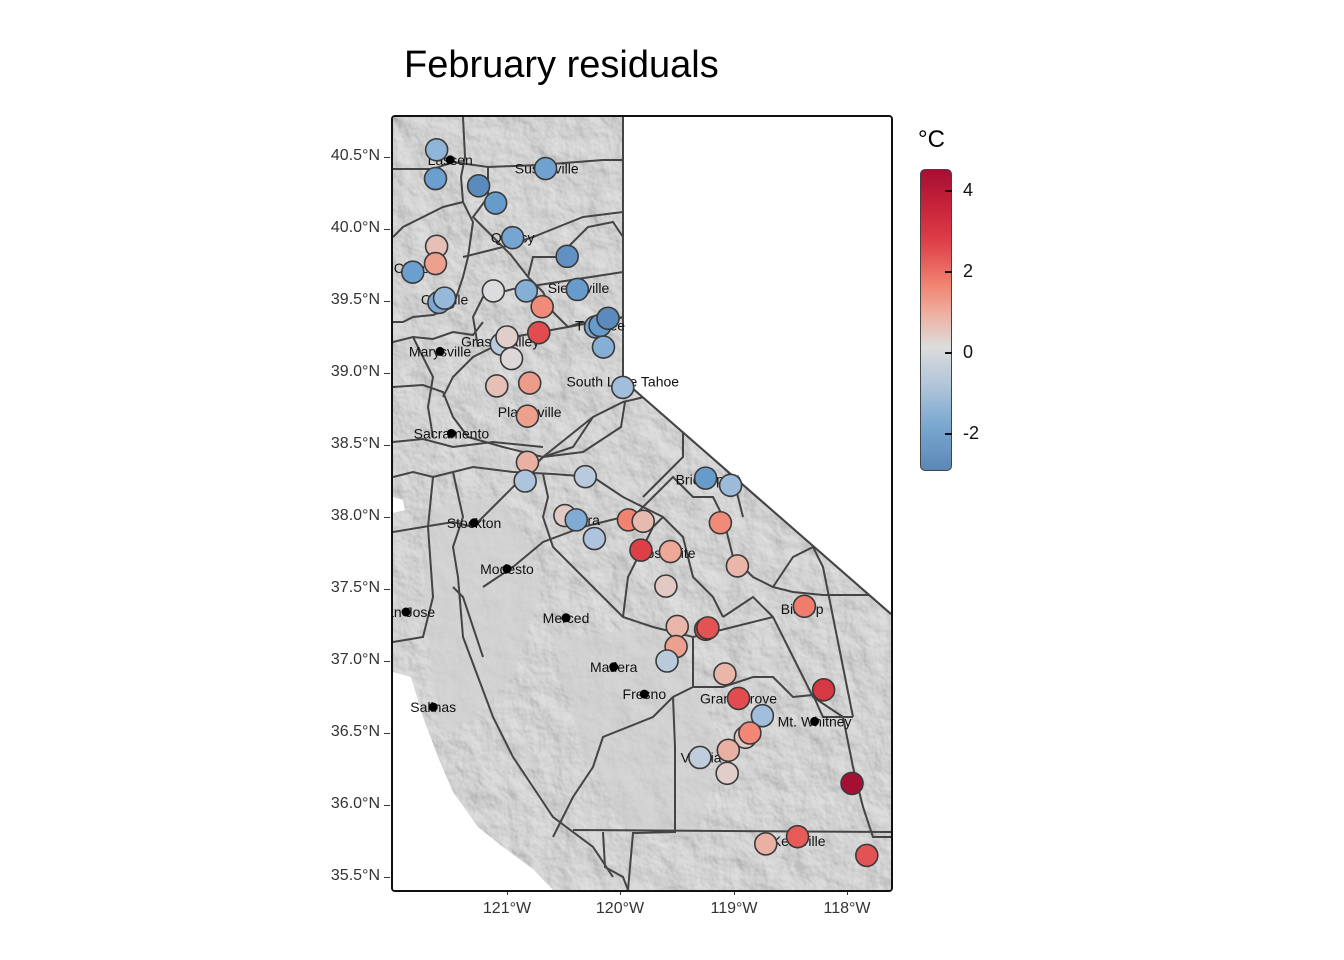 This screenshot has height=960, width=1344. What do you see at coordinates (529, 383) in the screenshot?
I see `station-point: 1.4 °C` at bounding box center [529, 383].